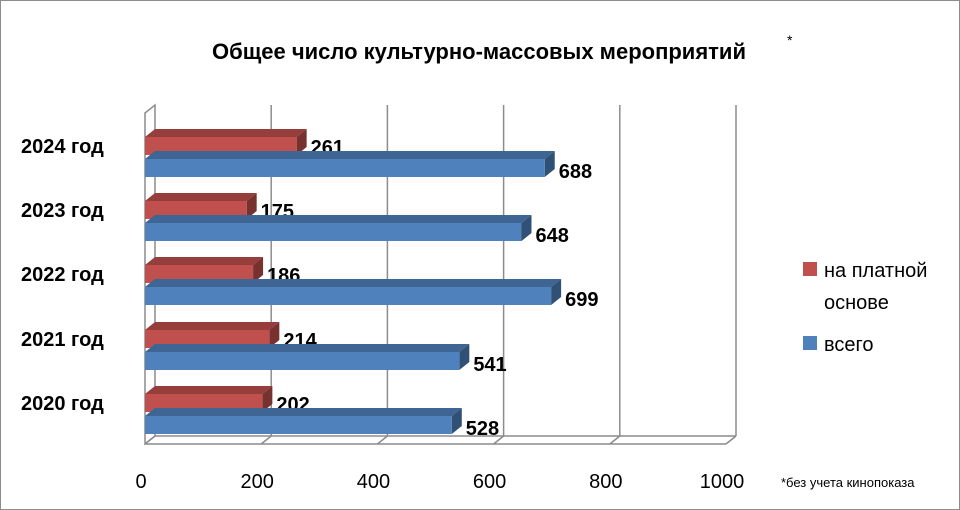  Describe the element at coordinates (489, 482) in the screenshot. I see `x-tick-label: 600` at that location.